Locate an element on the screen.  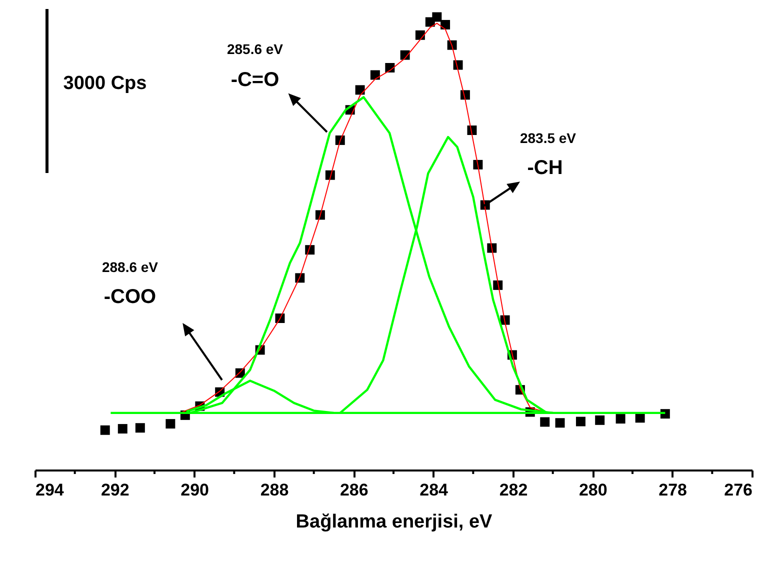
x-tick-label: 294 is located at coordinates (50, 490).